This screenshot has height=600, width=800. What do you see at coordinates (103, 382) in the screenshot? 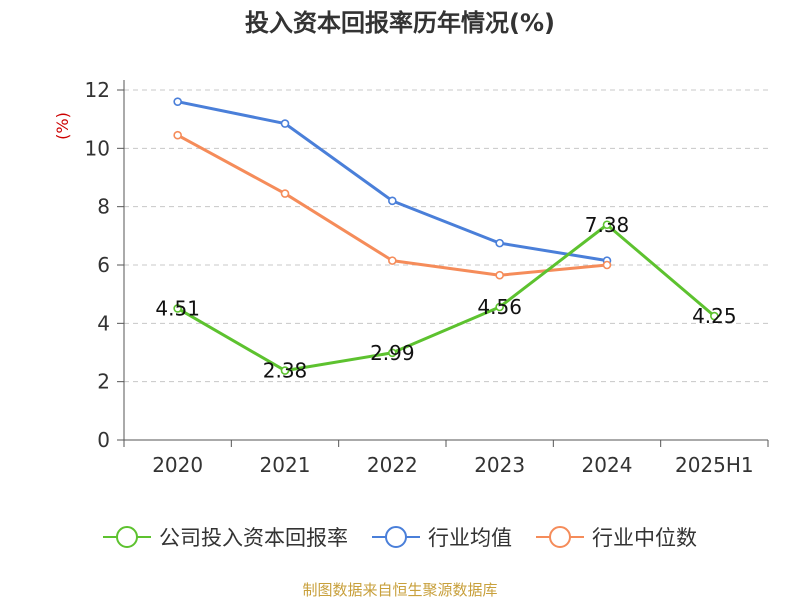
I see `y-tick-label: 2` at bounding box center [103, 382].